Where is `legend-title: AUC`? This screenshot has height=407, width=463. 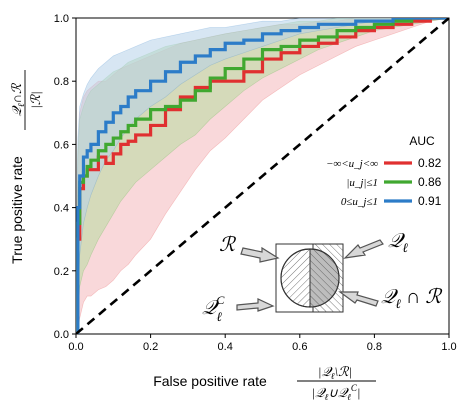
legend-title: AUC is located at coordinates (422, 141).